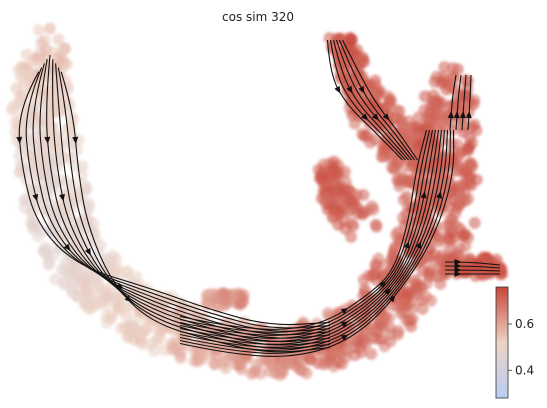  Describe the element at coordinates (524, 324) in the screenshot. I see `colorbar-tick-label: 0.6` at that location.